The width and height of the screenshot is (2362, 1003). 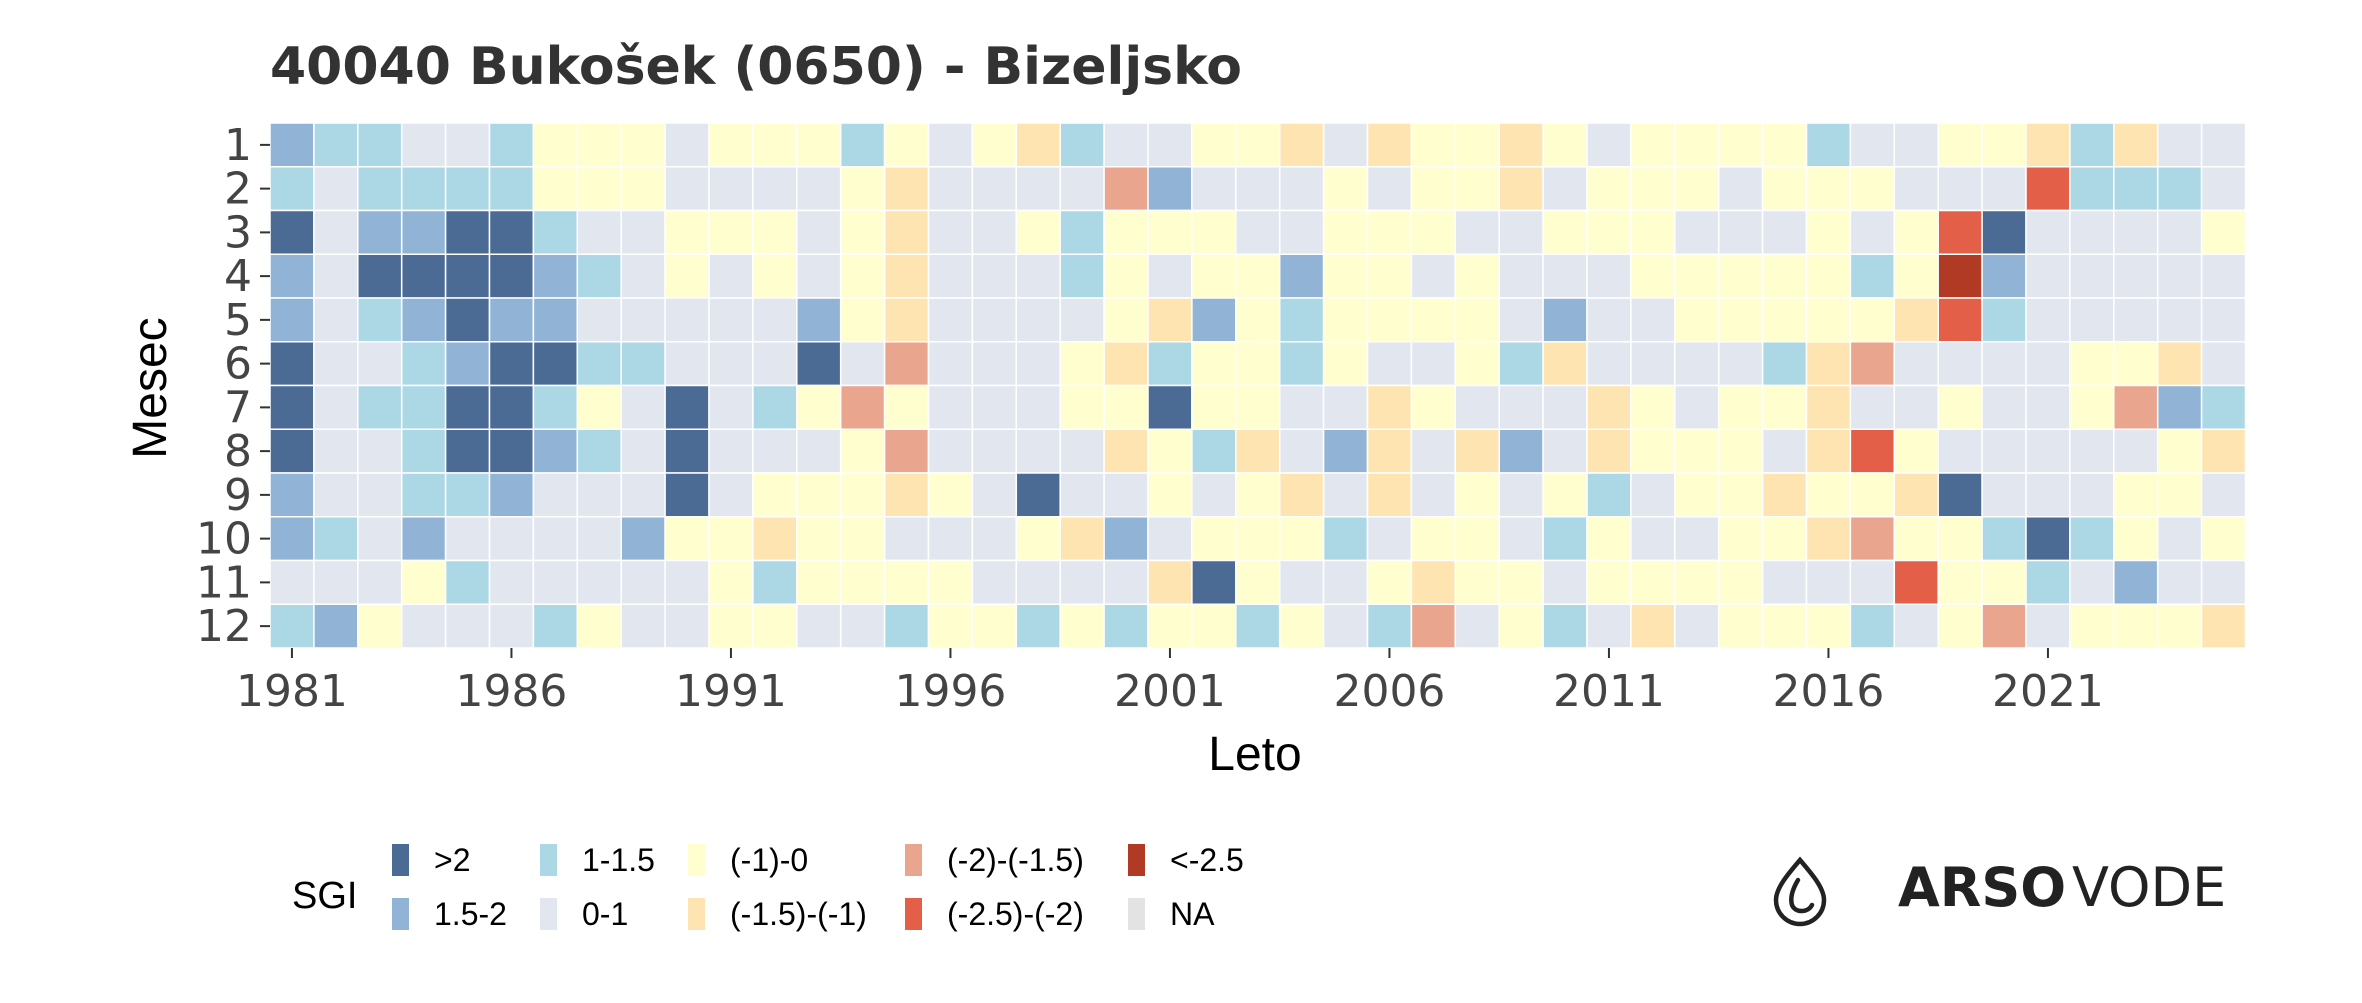 What do you see at coordinates (224, 626) in the screenshot?
I see `y-tick-label-12: 12` at bounding box center [224, 626].